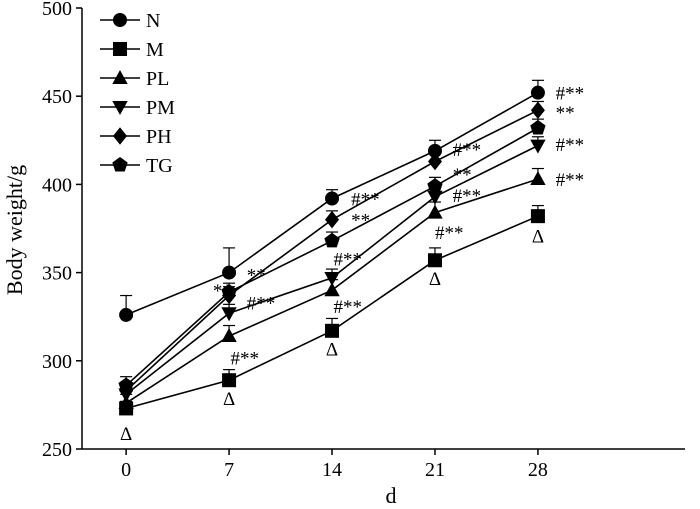  I want to click on y-tick-label: 350, so click(57, 274).